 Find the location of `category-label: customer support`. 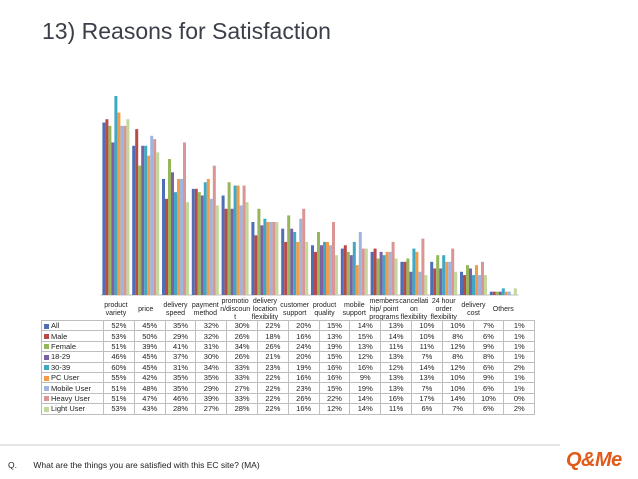

category-label: customer support is located at coordinates (295, 310).